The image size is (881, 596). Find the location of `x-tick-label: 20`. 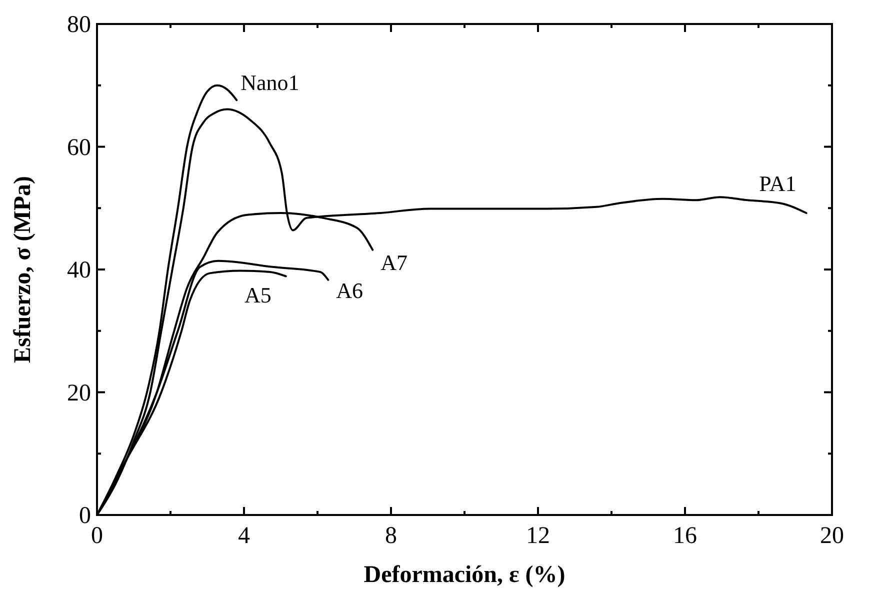

x-tick-label: 20 is located at coordinates (832, 536).